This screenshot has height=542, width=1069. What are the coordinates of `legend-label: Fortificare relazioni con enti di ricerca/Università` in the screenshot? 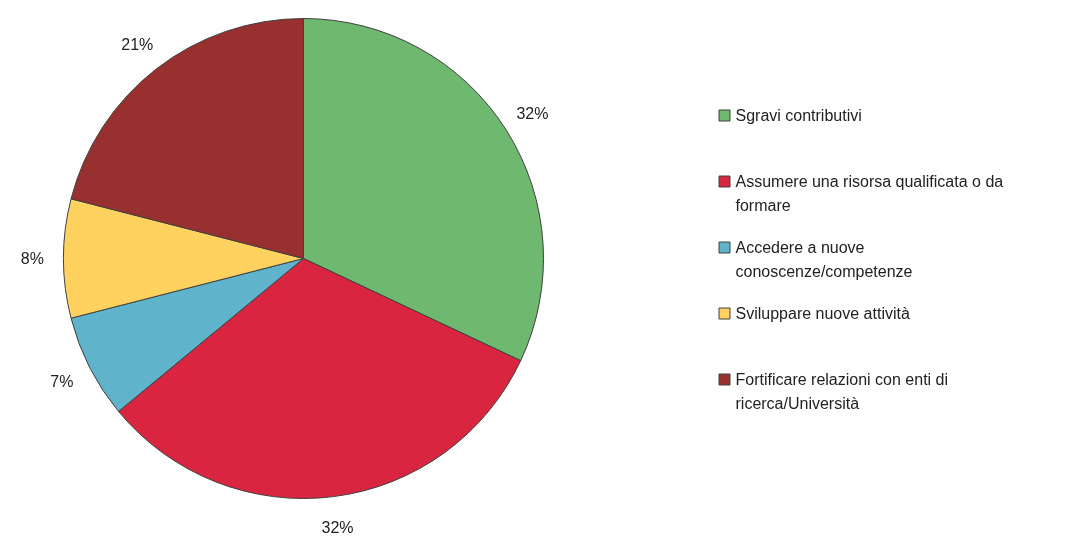 It's located at (842, 391).